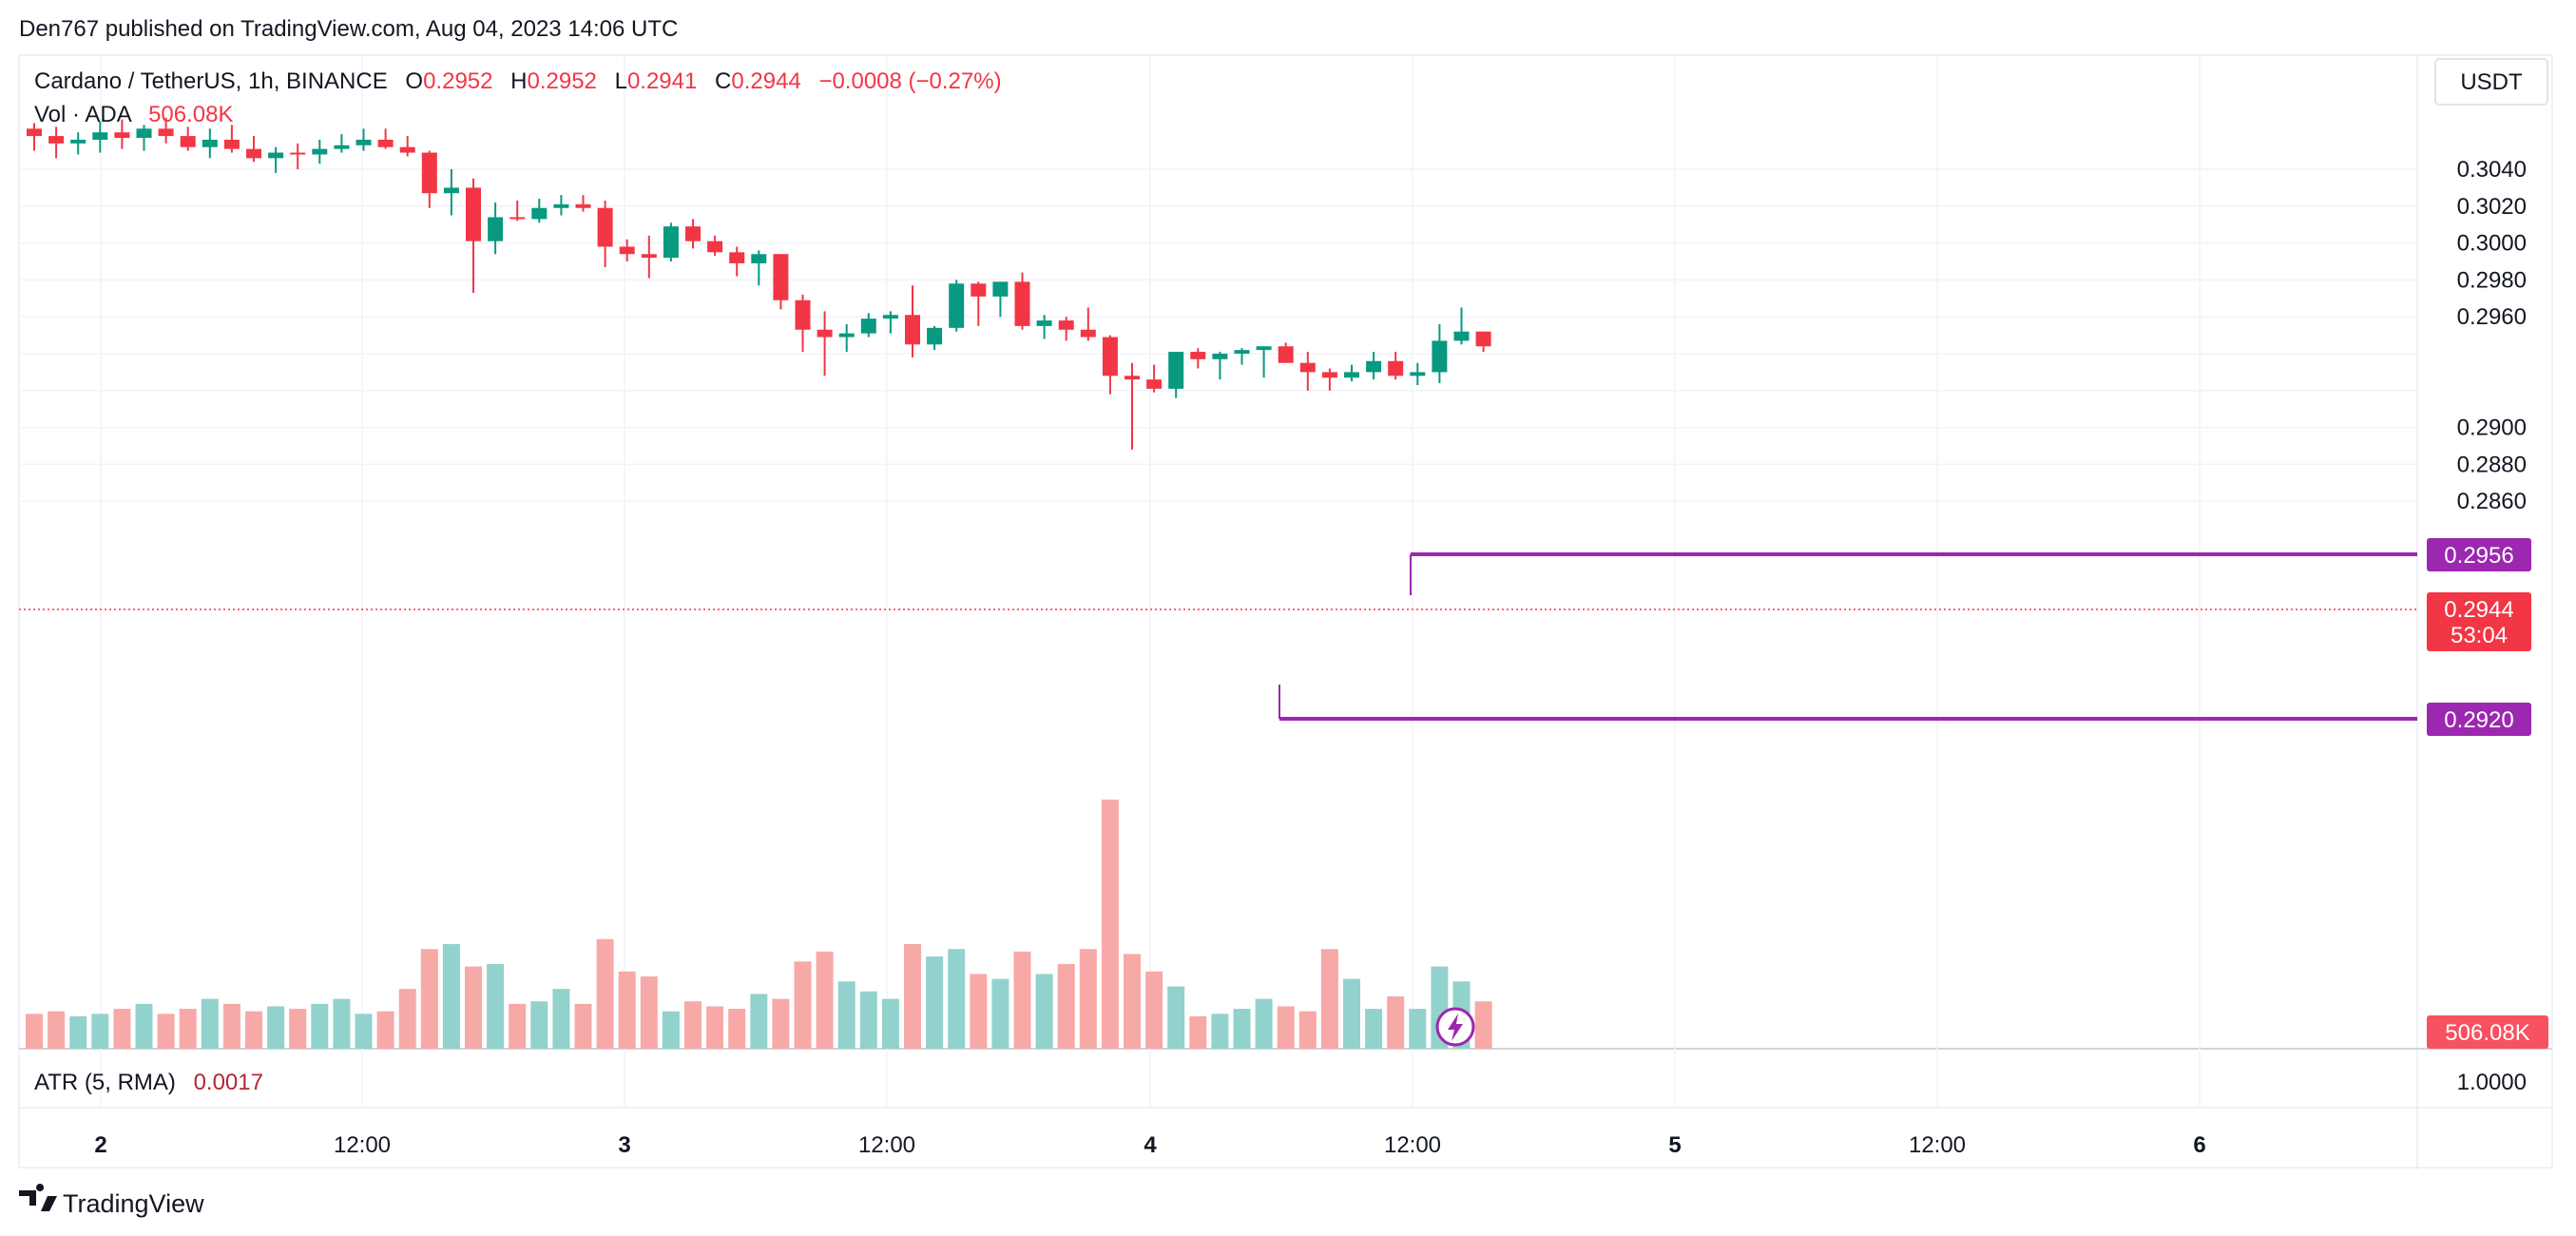 This screenshot has width=2576, height=1236. Describe the element at coordinates (2492, 502) in the screenshot. I see `price-tick: 0.2860` at that location.